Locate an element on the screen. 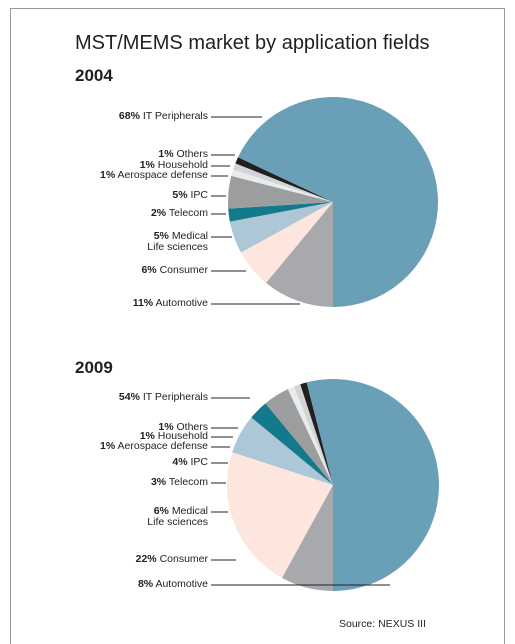  value-label: 3% is located at coordinates (158, 482).